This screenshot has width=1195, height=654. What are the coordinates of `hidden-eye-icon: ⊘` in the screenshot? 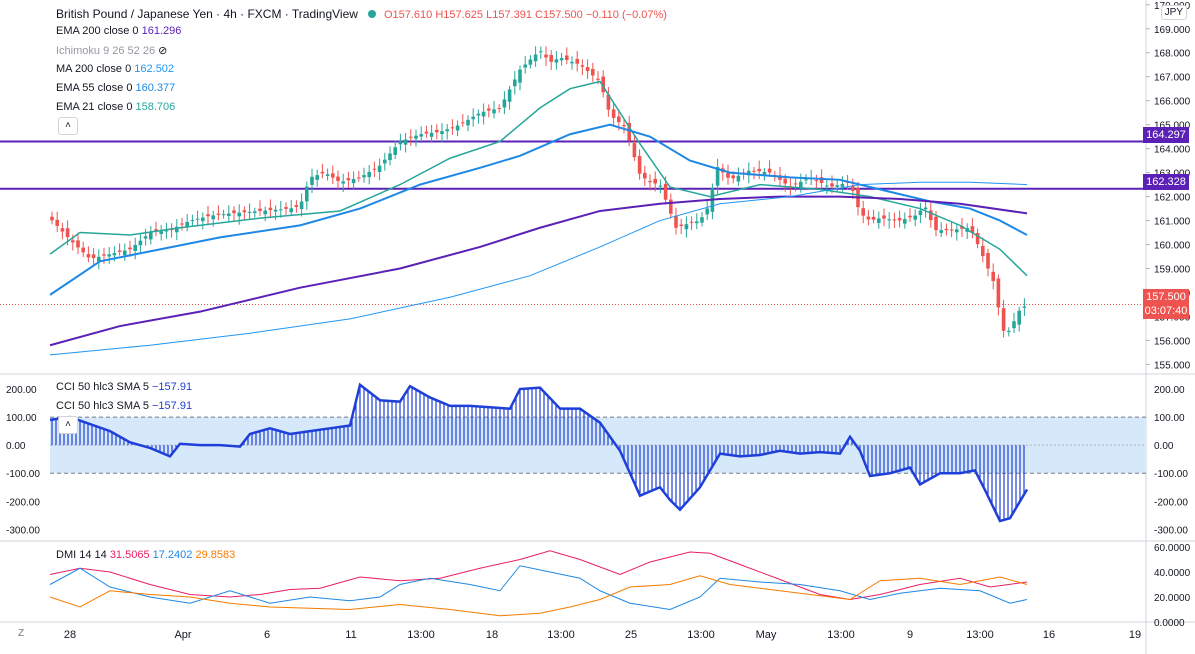 It's located at (163, 51).